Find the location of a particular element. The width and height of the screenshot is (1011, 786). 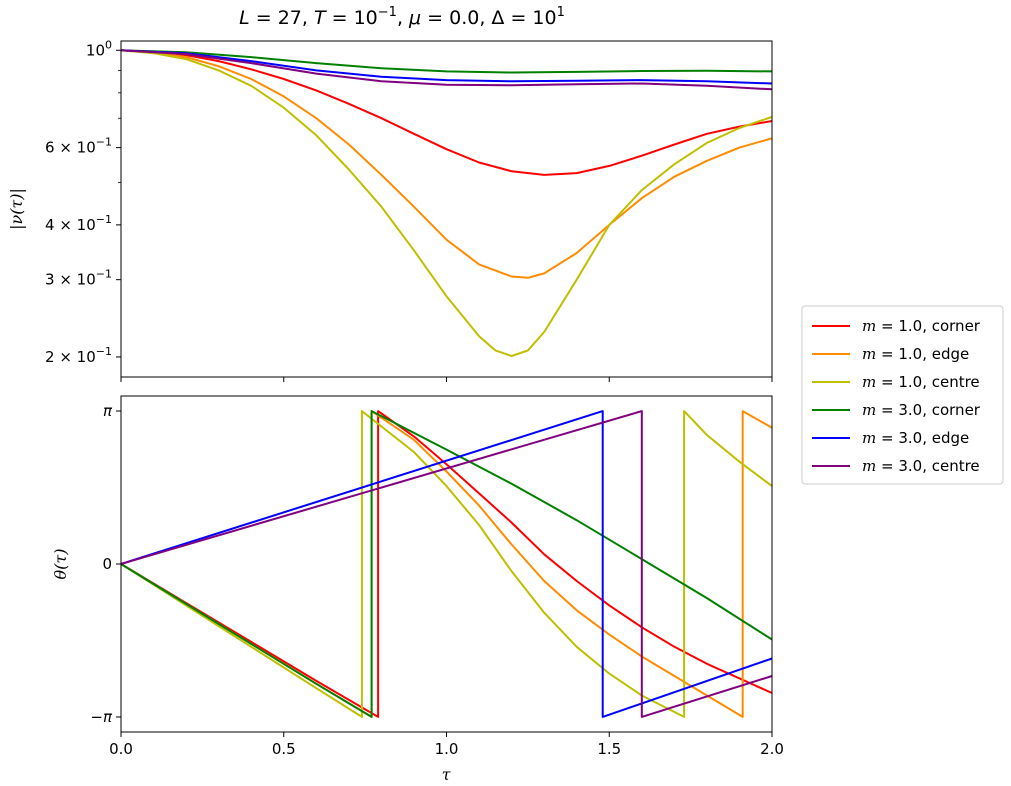

legend-label: m = 1.0, edge is located at coordinates (915, 354).